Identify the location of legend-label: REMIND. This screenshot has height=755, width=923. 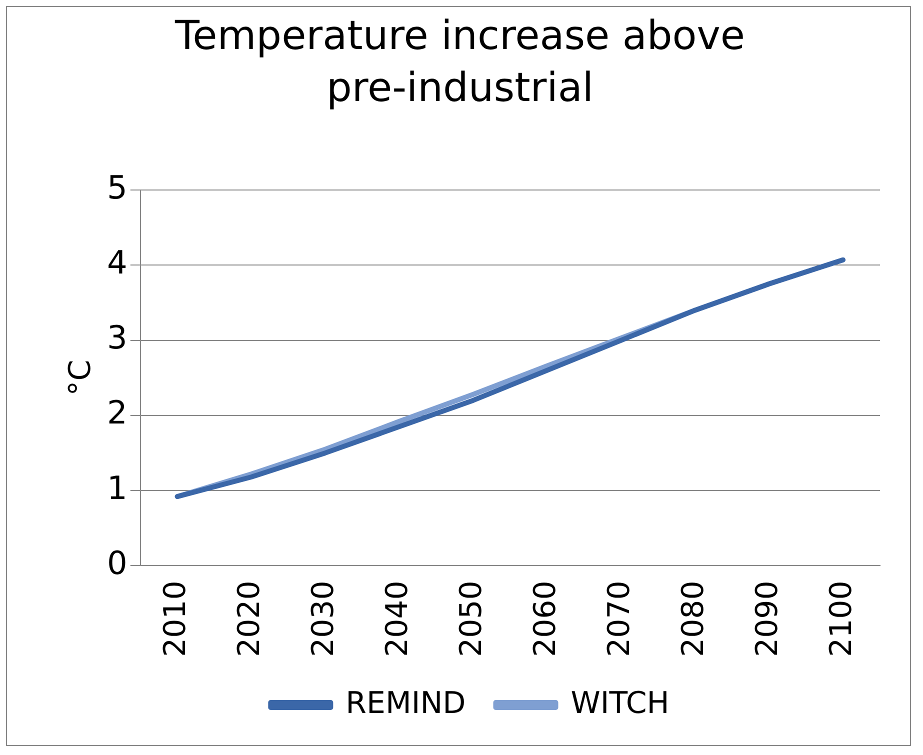
(406, 703).